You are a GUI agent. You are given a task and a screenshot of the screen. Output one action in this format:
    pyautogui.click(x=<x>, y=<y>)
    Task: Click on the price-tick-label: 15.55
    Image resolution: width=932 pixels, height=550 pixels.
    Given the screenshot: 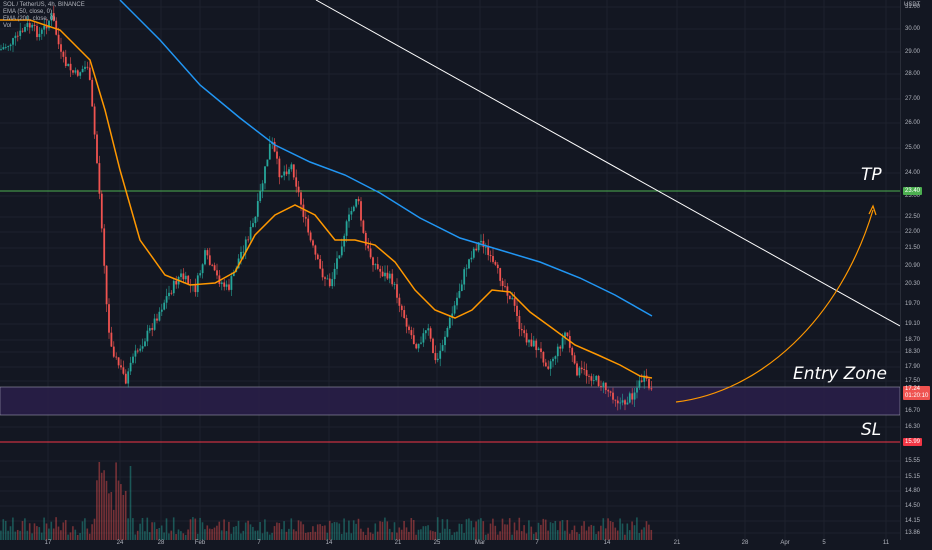 What is the action you would take?
    pyautogui.click(x=913, y=461)
    